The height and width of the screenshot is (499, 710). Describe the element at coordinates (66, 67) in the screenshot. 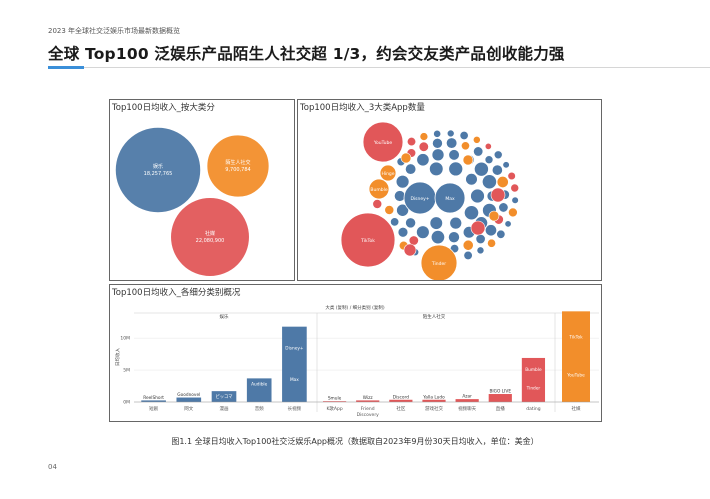

I see `title-accent-bar` at that location.